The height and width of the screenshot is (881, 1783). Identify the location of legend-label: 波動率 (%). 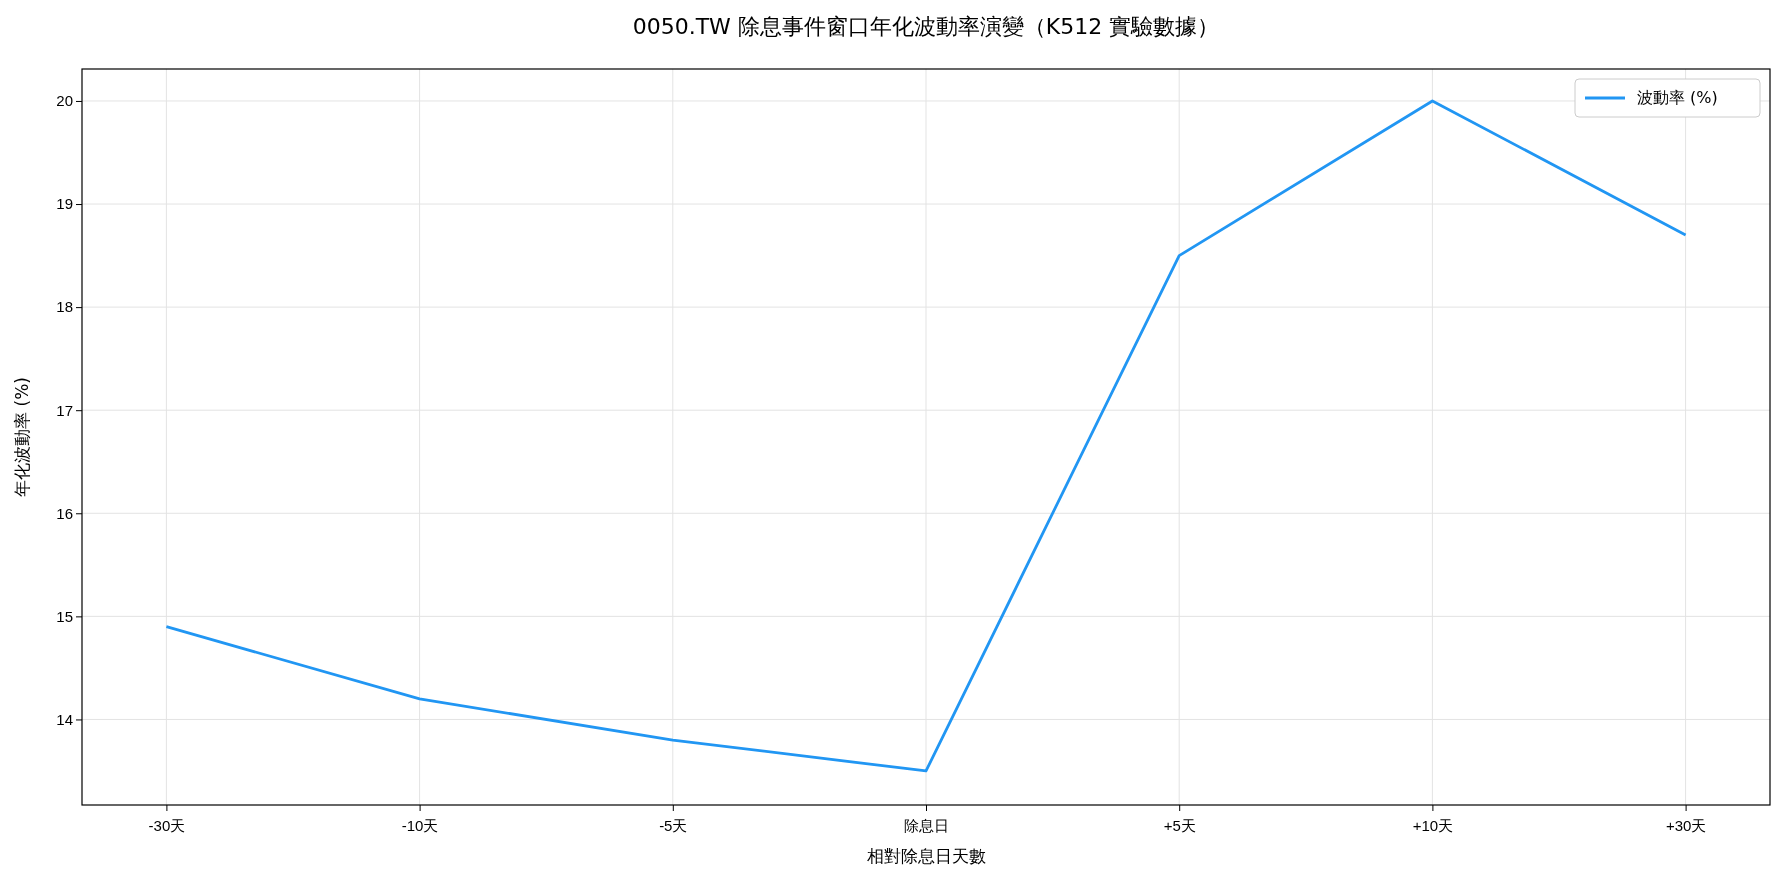
(1677, 97).